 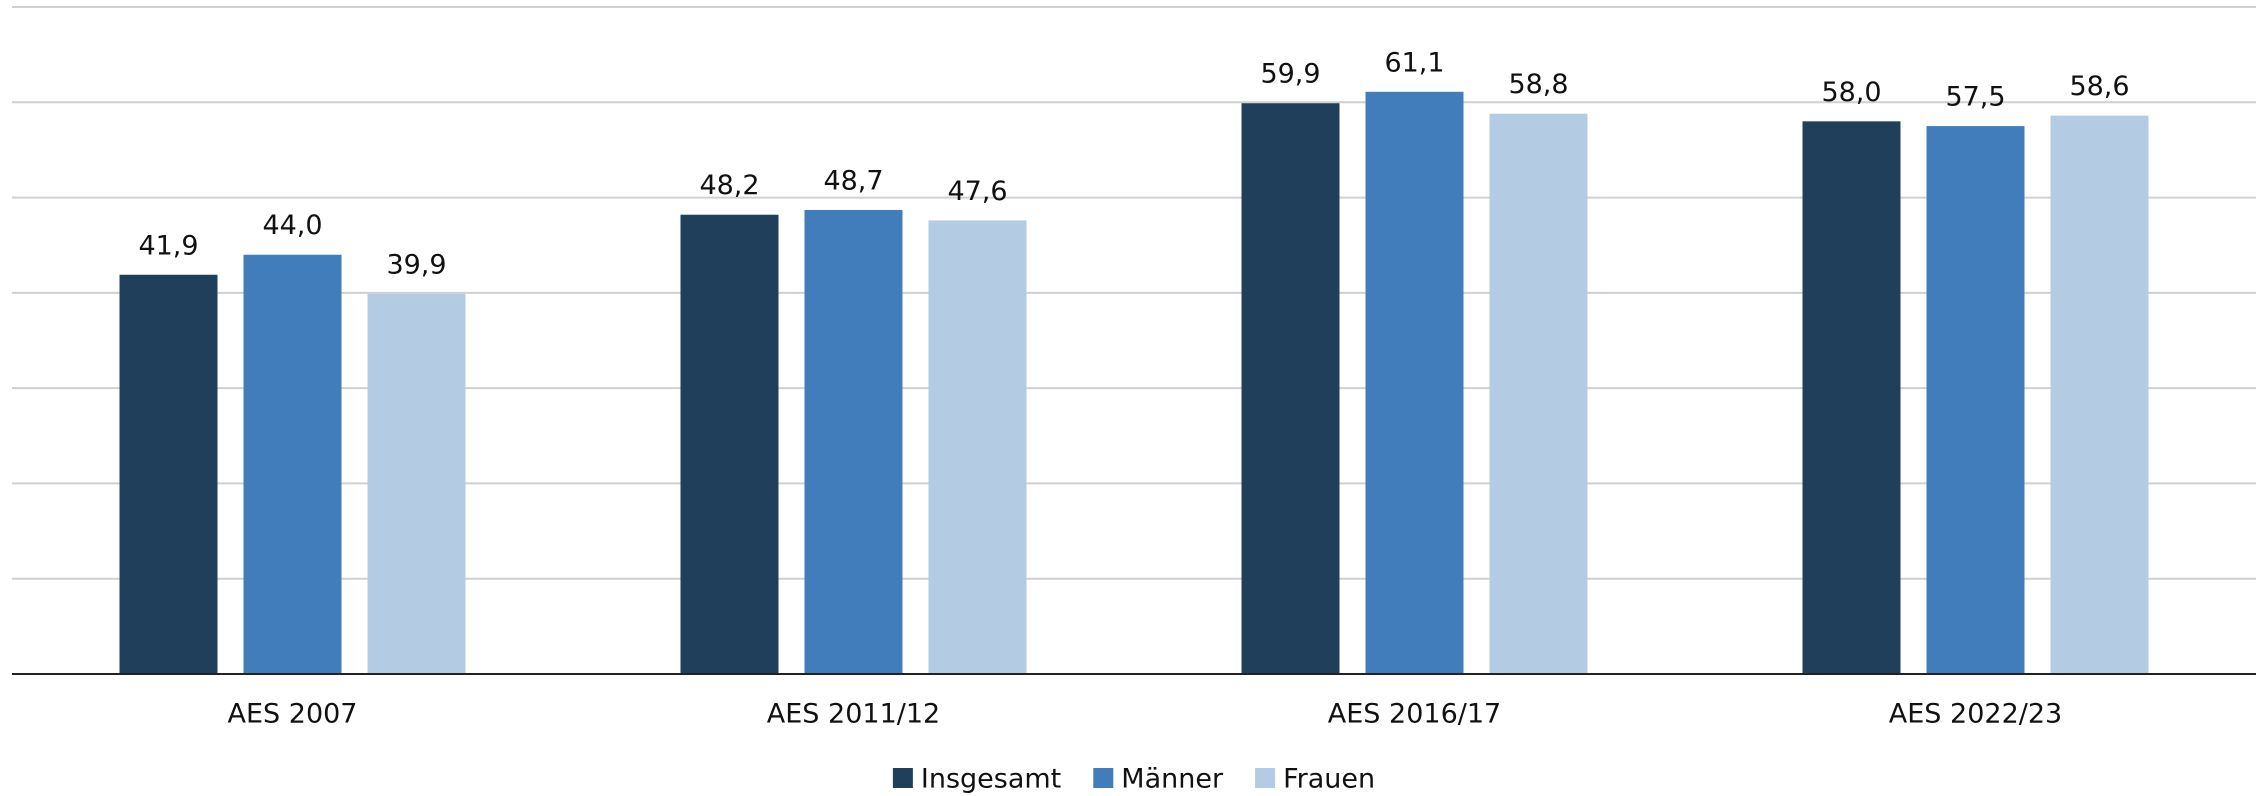 I want to click on value-label: 47,6, so click(x=977, y=191).